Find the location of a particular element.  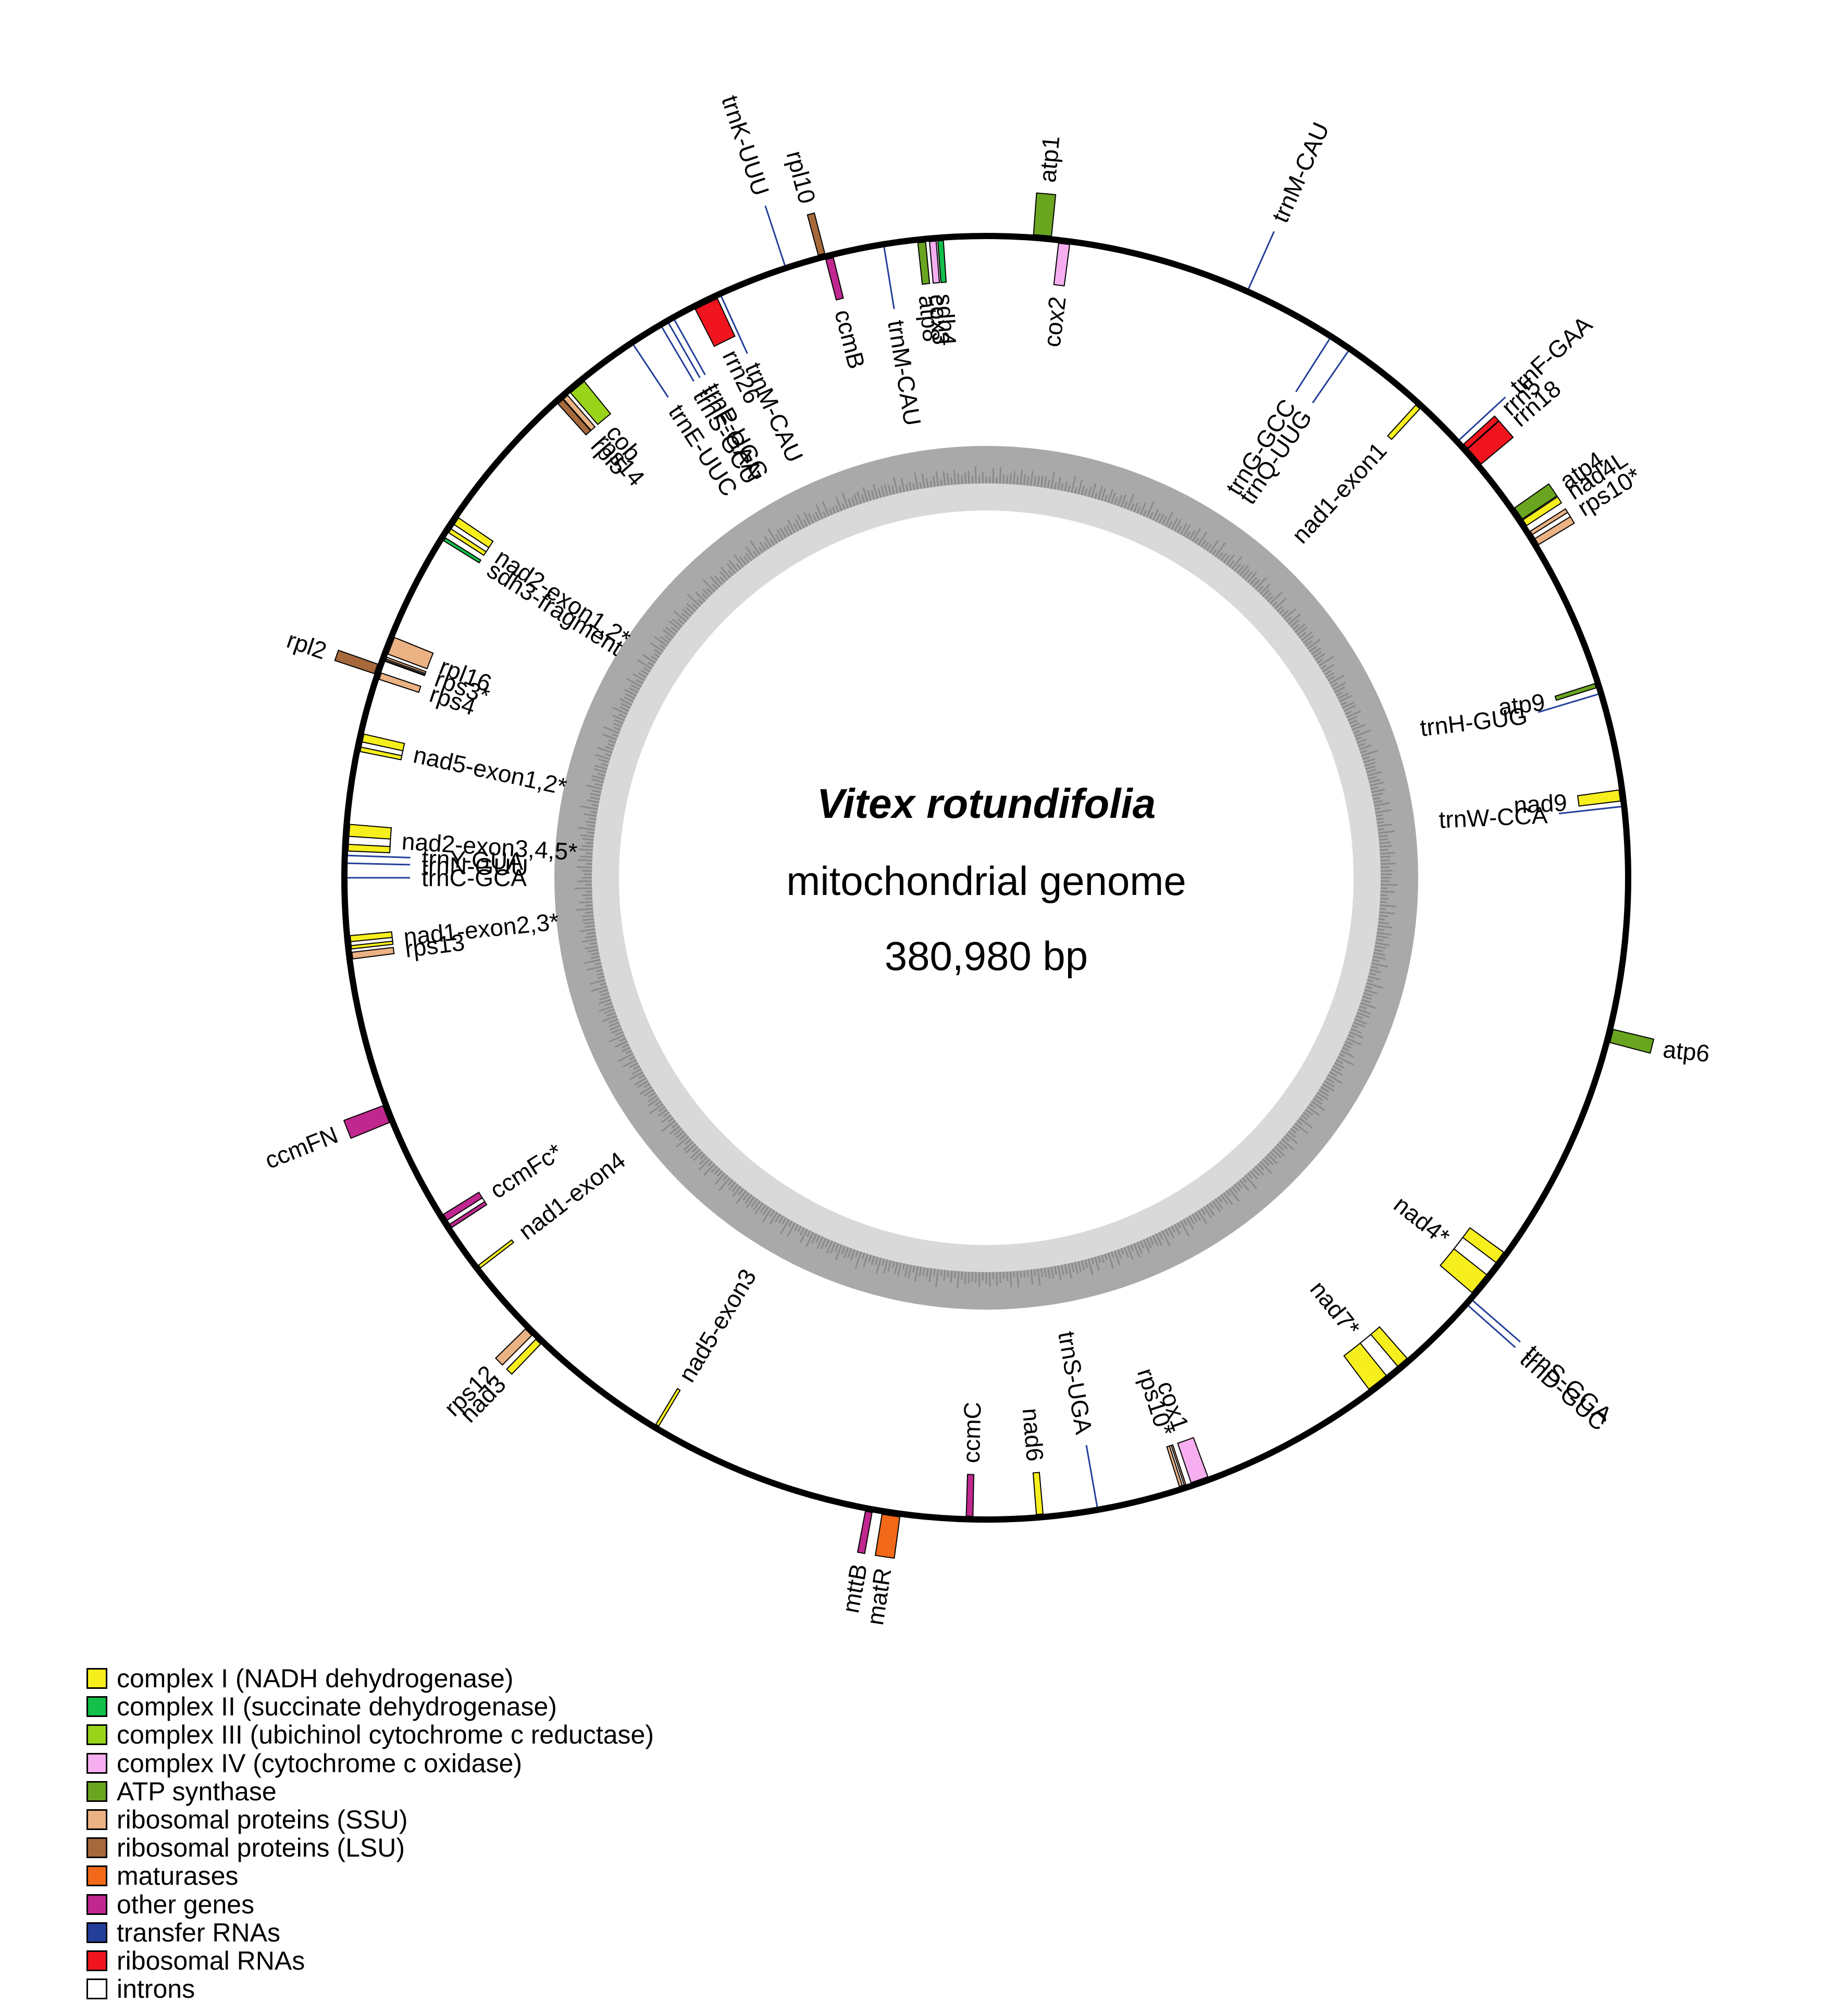

gene-feature: ccmFN is located at coordinates (325, 1139).